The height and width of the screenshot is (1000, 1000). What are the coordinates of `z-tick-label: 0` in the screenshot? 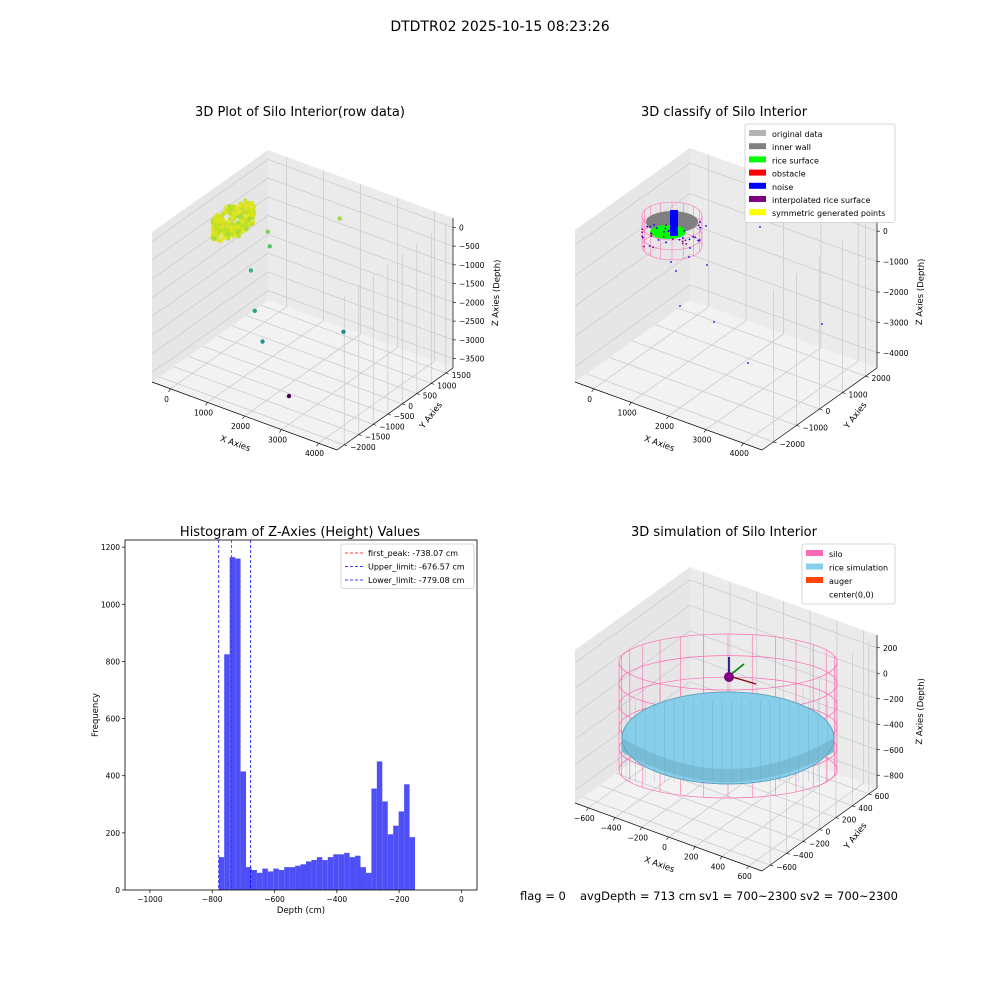 It's located at (461, 227).